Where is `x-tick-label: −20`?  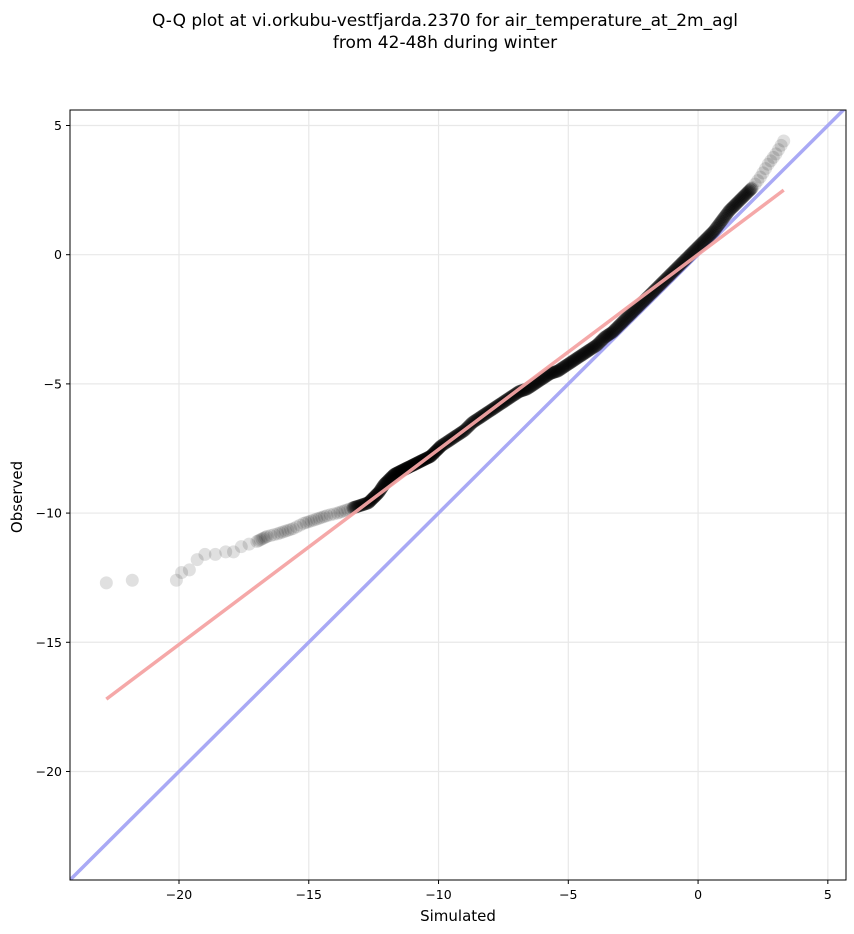
x-tick-label: −20 is located at coordinates (179, 894).